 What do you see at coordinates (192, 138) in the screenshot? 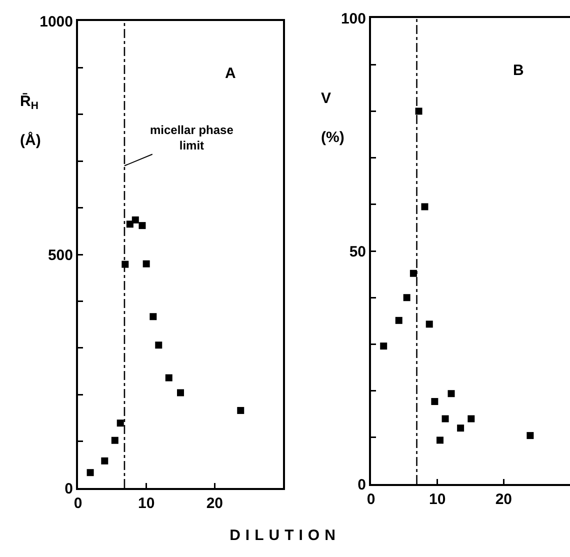
I see `annotation: micellar phase limit` at bounding box center [192, 138].